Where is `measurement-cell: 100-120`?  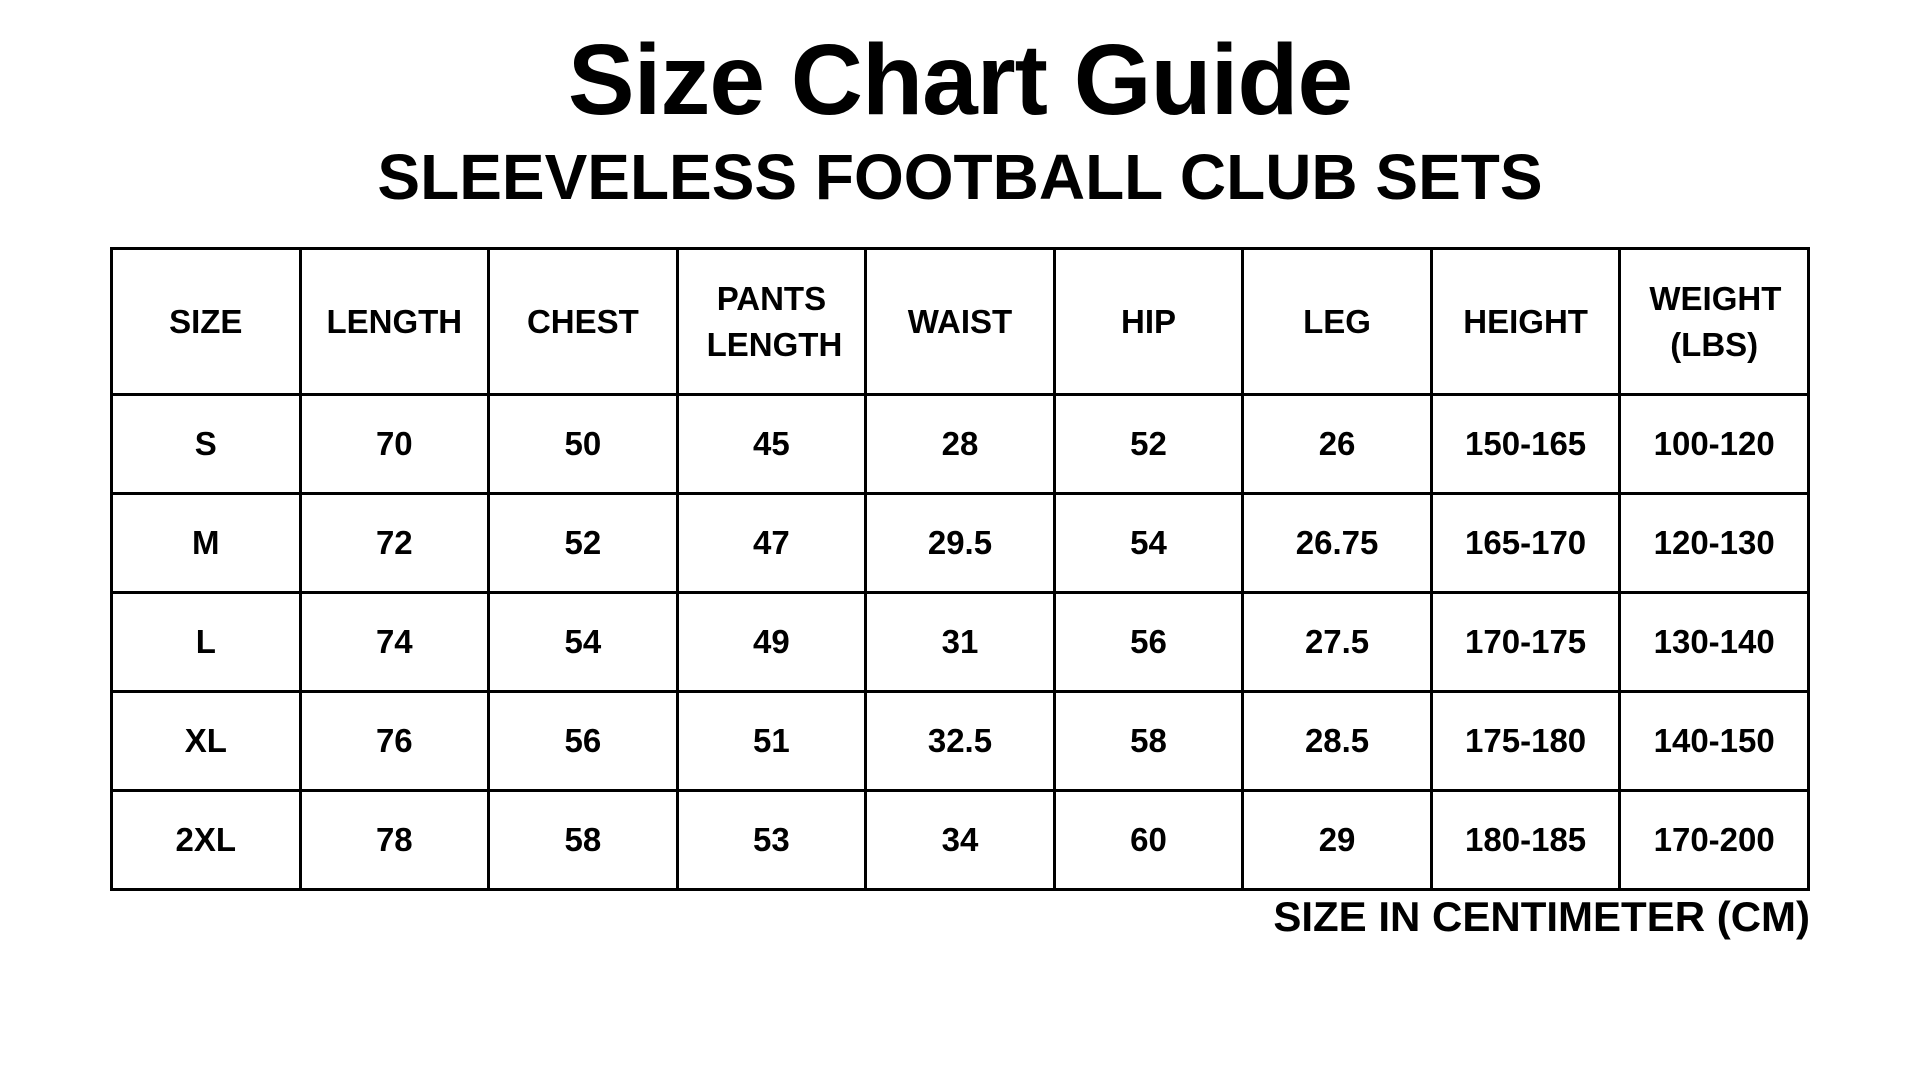
measurement-cell: 100-120 is located at coordinates (1714, 444).